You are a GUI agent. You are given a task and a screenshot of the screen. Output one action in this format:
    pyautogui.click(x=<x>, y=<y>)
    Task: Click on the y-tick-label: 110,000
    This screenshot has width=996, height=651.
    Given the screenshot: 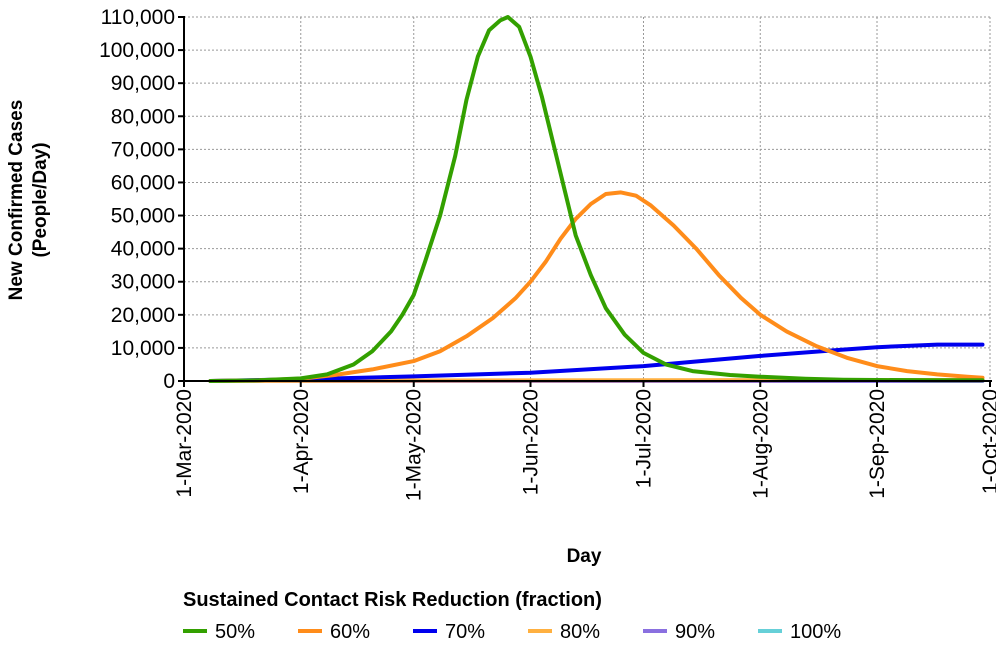 What is the action you would take?
    pyautogui.click(x=138, y=17)
    